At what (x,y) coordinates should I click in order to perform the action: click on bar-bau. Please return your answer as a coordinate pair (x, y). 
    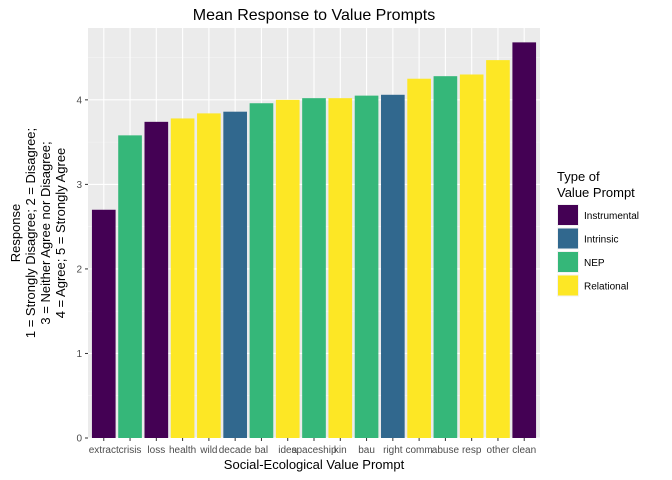
    Looking at the image, I should click on (366, 266).